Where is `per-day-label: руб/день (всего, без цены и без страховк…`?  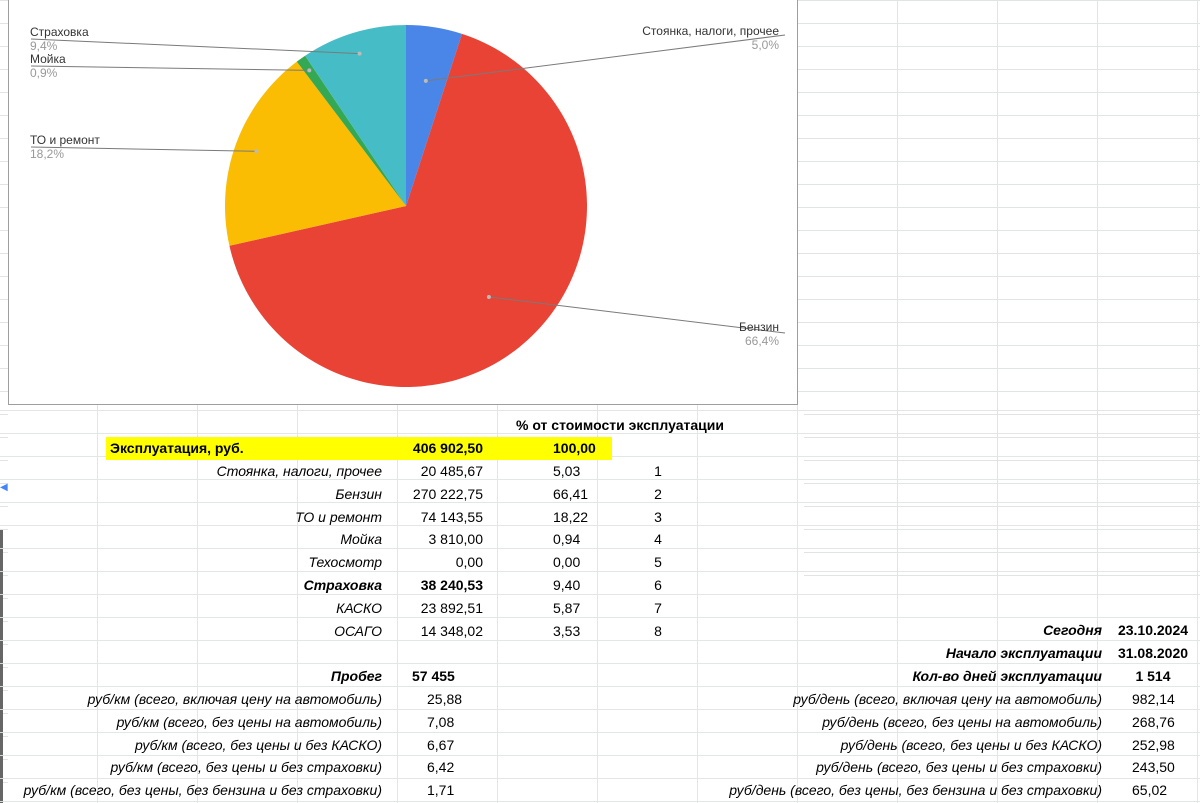
per-day-label: руб/день (всего, без цены и без страховк… is located at coordinates (959, 767).